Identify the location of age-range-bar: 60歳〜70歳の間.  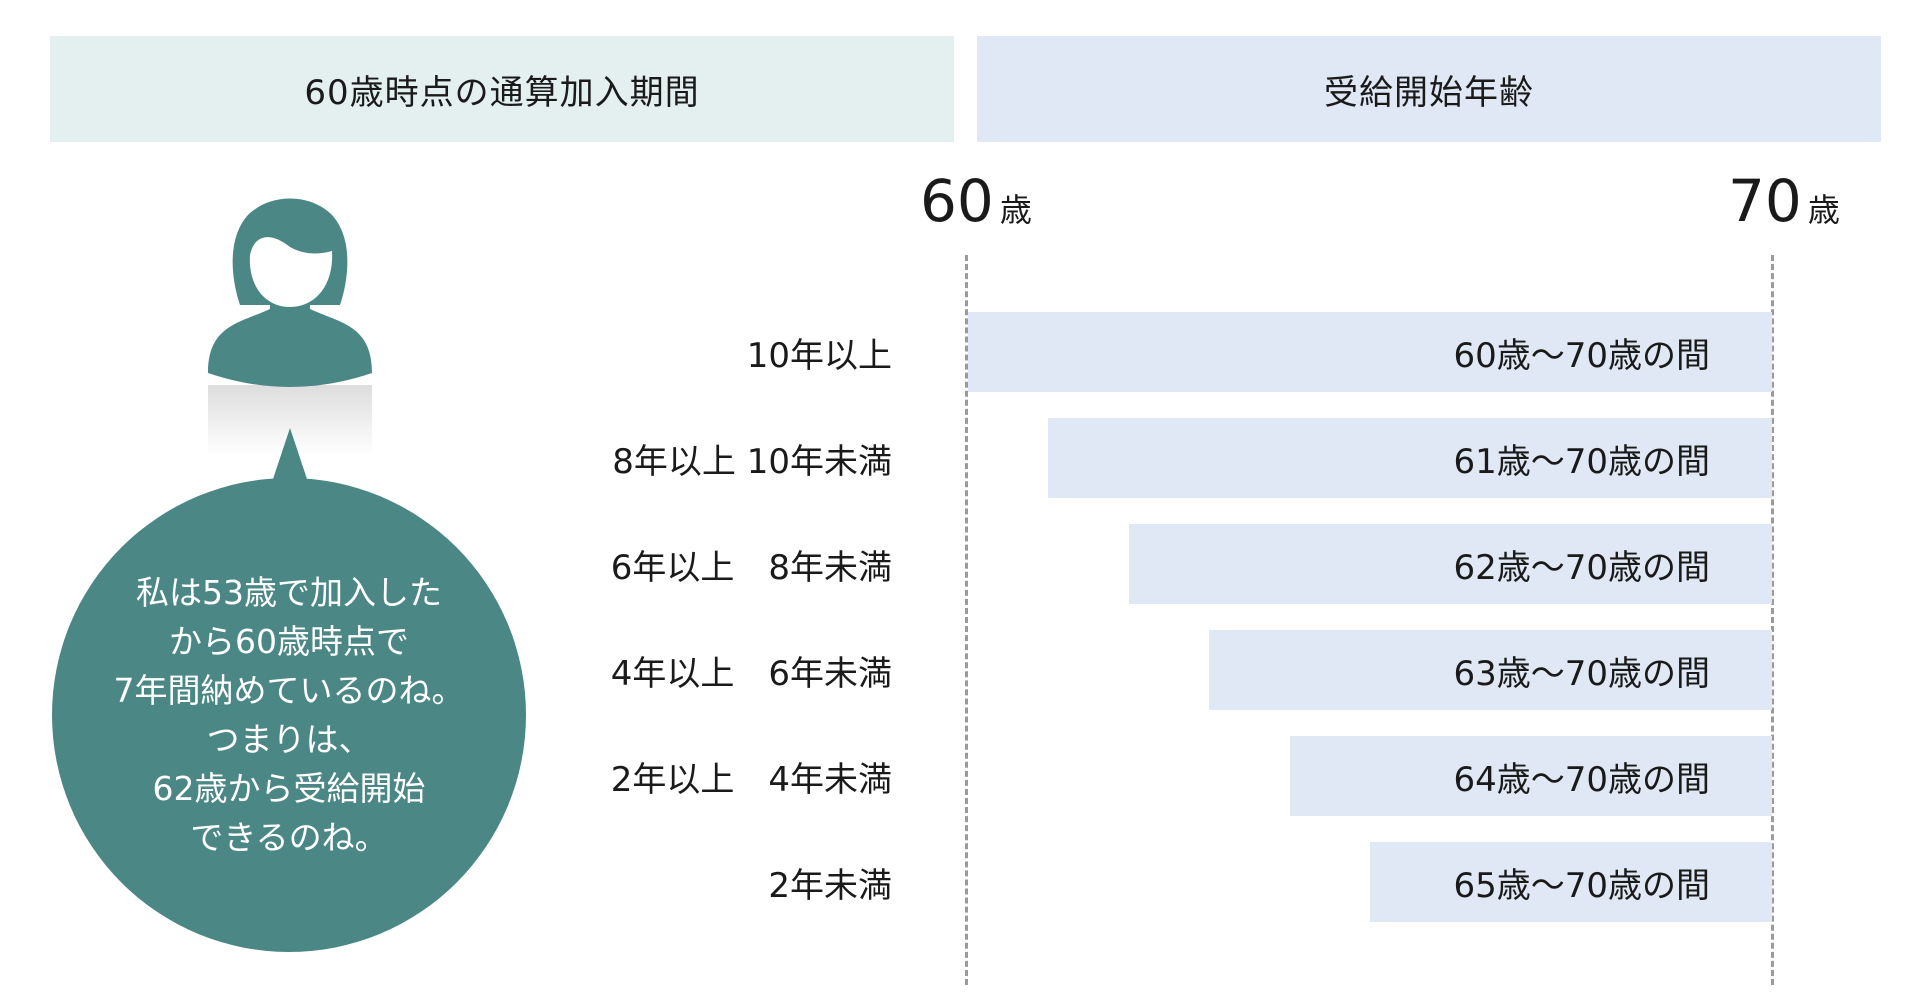
(1370, 352).